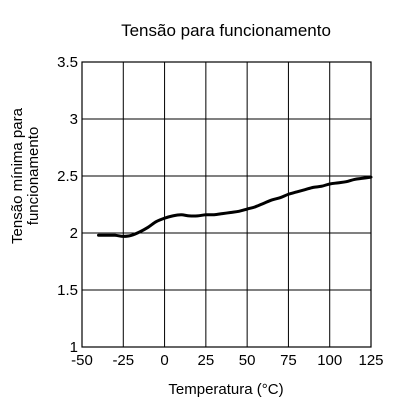 The image size is (415, 415). Describe the element at coordinates (247, 360) in the screenshot. I see `x-tick-label: 50` at that location.